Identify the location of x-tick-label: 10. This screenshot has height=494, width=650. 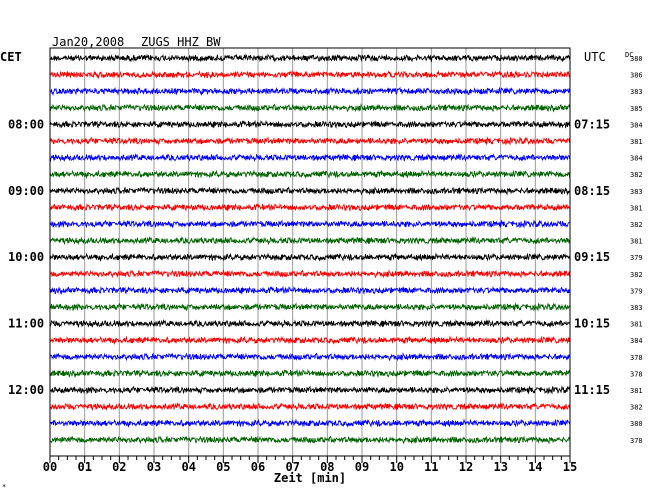
(396, 467).